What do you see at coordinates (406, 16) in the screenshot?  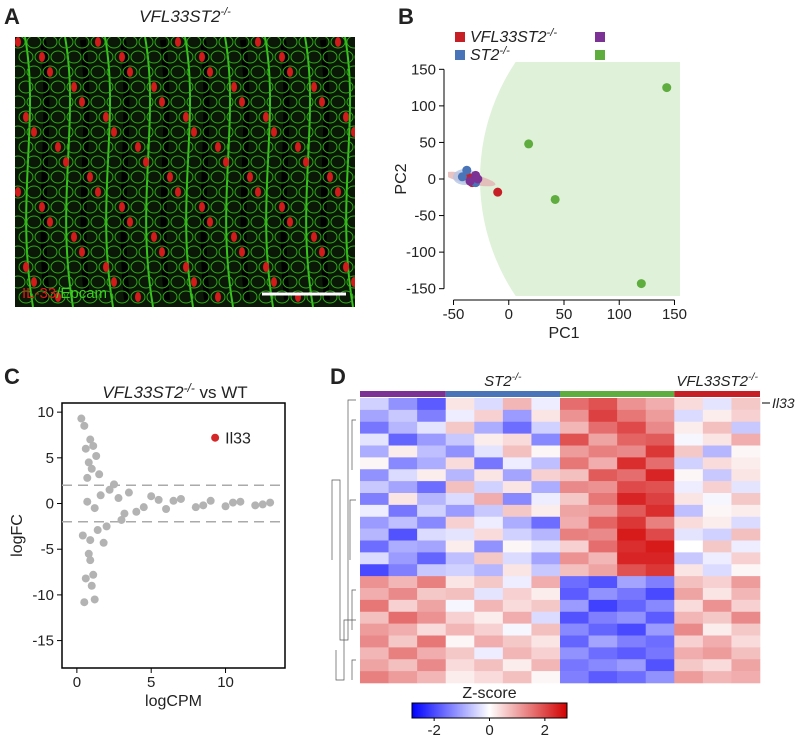 I see `panel-label: B` at bounding box center [406, 16].